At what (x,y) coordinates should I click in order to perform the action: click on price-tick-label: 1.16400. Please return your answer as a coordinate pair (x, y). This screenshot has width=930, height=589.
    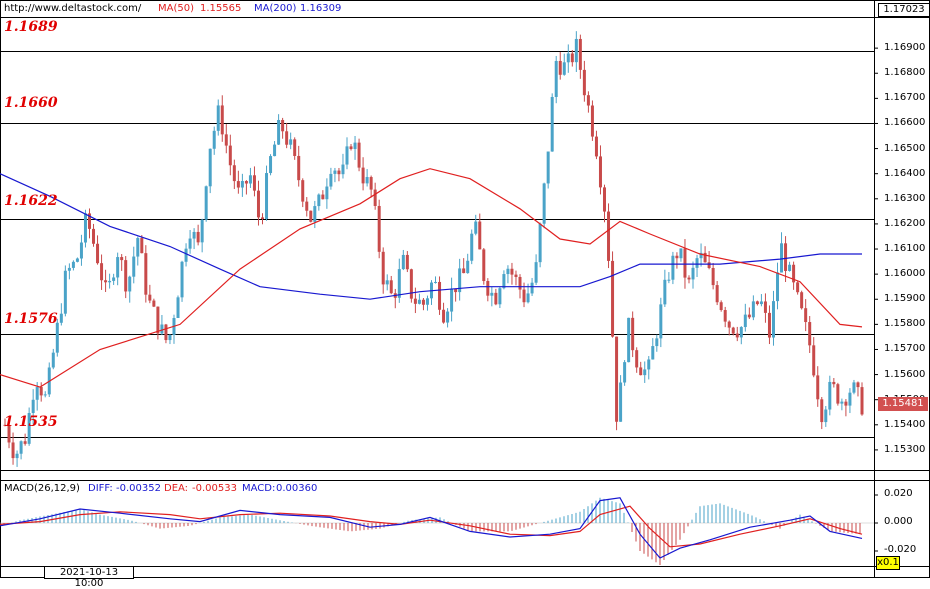
    Looking at the image, I should click on (905, 173).